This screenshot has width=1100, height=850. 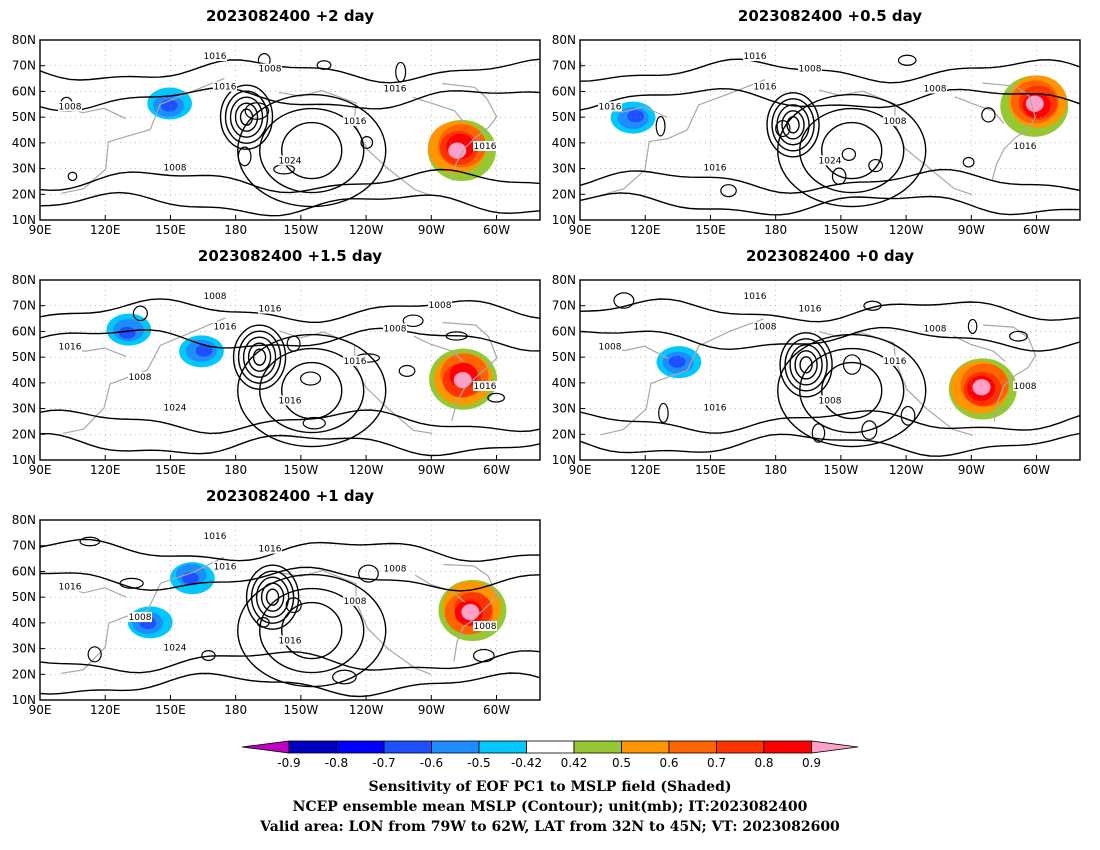 What do you see at coordinates (24, 700) in the screenshot?
I see `lat-label: 10N` at bounding box center [24, 700].